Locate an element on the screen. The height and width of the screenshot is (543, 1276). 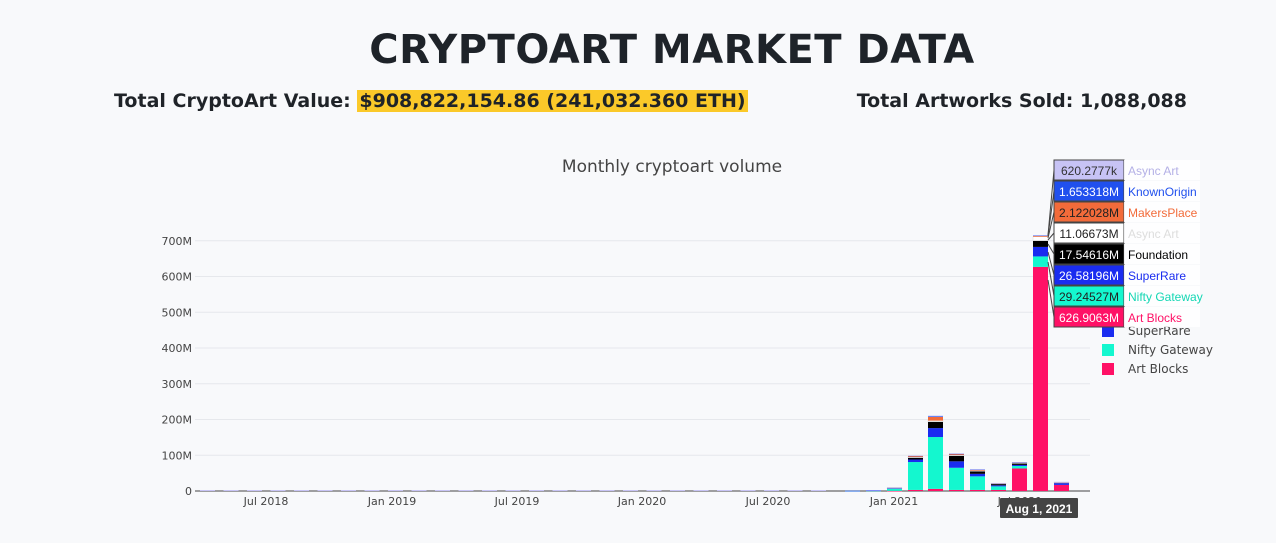
legend-label: SuperRare is located at coordinates (1159, 331).